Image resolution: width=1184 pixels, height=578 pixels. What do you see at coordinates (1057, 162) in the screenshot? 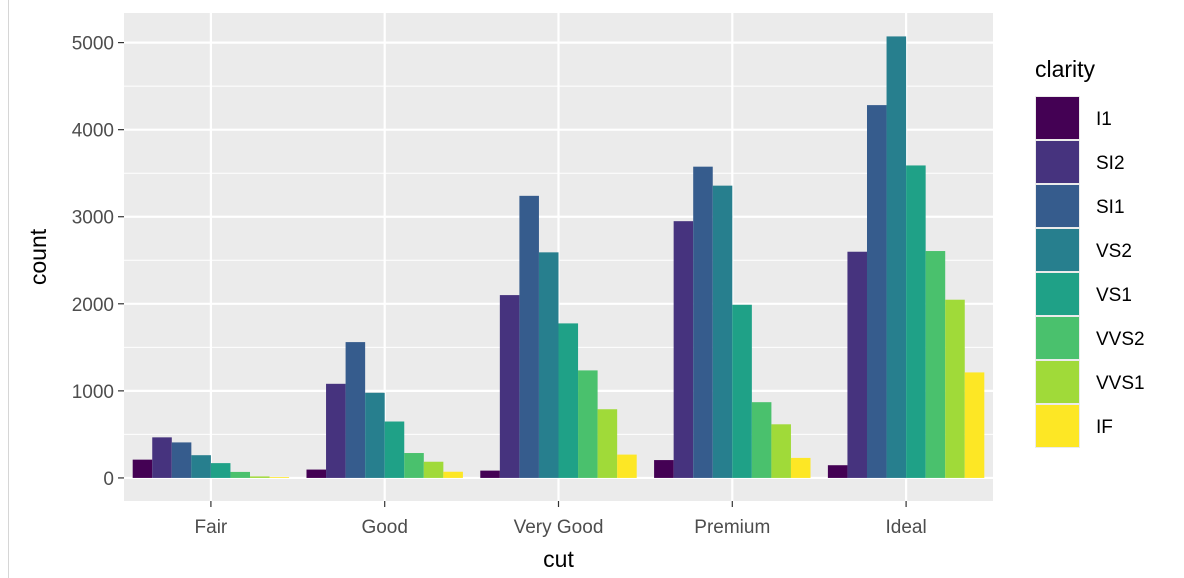
I see `legend-key-si2` at bounding box center [1057, 162].